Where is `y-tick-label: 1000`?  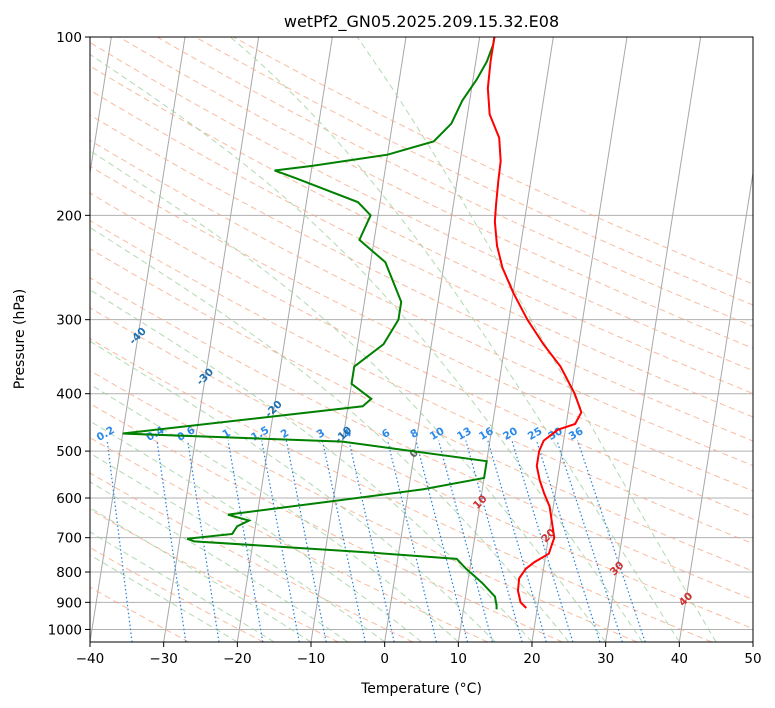
y-tick-label: 1000 is located at coordinates (65, 630).